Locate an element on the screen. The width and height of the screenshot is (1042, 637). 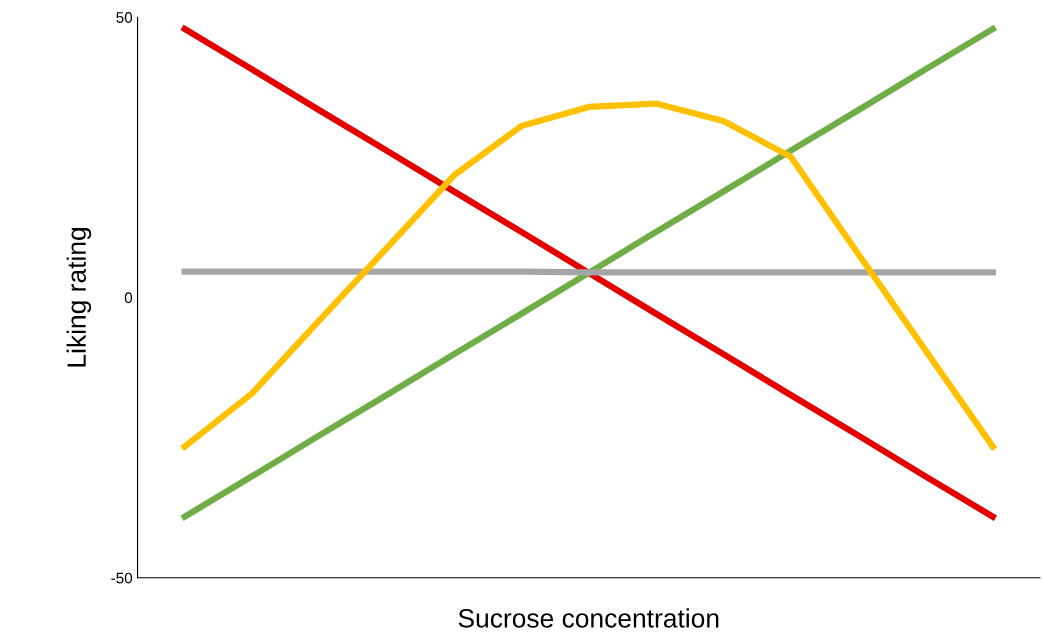
x-axis-title: Sucrose concentration is located at coordinates (588, 618).